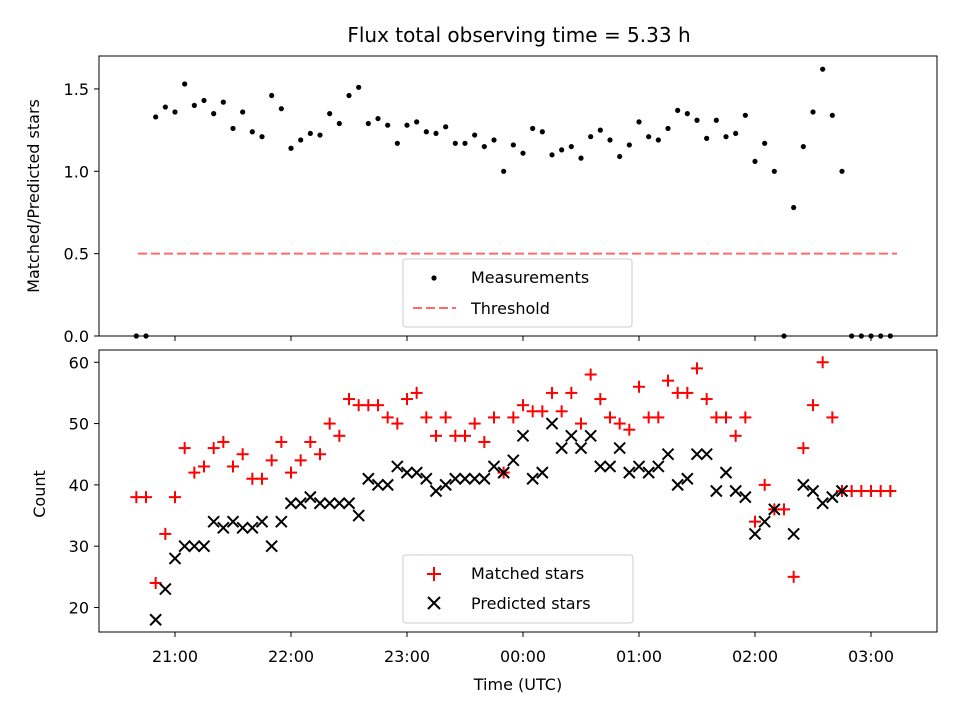 Image resolution: width=960 pixels, height=720 pixels. Describe the element at coordinates (79, 607) in the screenshot. I see `bottom-y-tick-label: 20` at that location.